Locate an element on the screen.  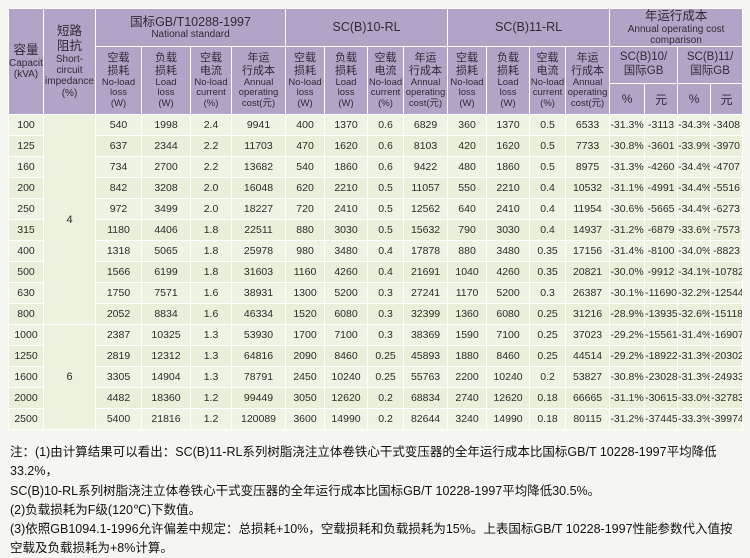
cell-gb-2: 2.0 is located at coordinates (211, 209).